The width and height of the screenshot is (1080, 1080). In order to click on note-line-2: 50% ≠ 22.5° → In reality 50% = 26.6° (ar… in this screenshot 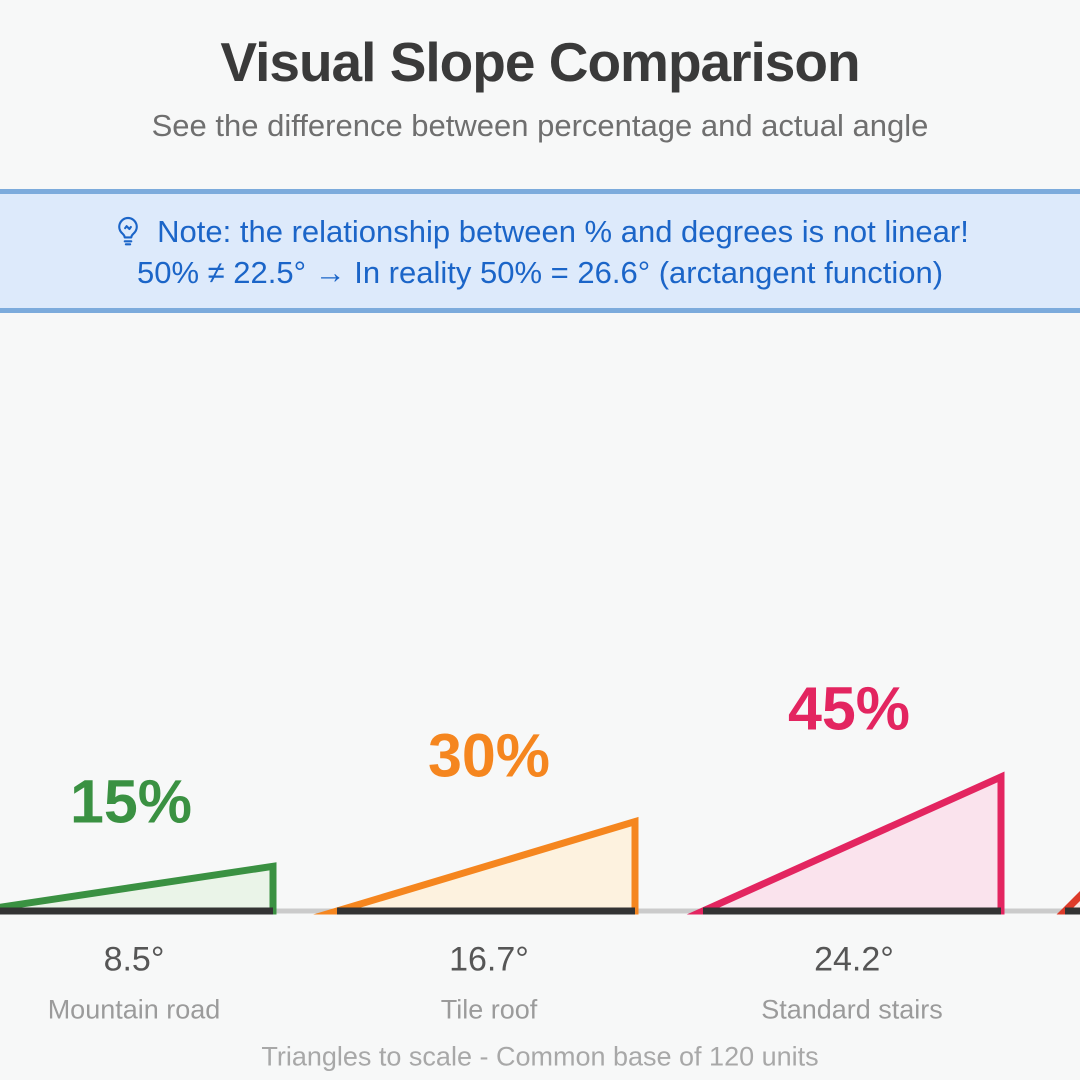, I will do `click(540, 272)`.